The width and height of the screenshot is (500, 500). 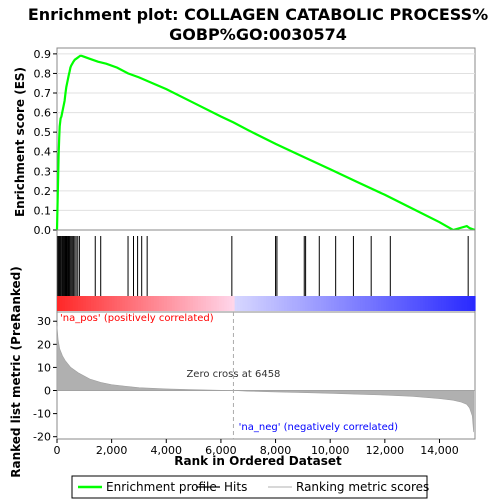 What do you see at coordinates (42, 414) in the screenshot?
I see `rank-y-tick-label: -10` at bounding box center [42, 414].